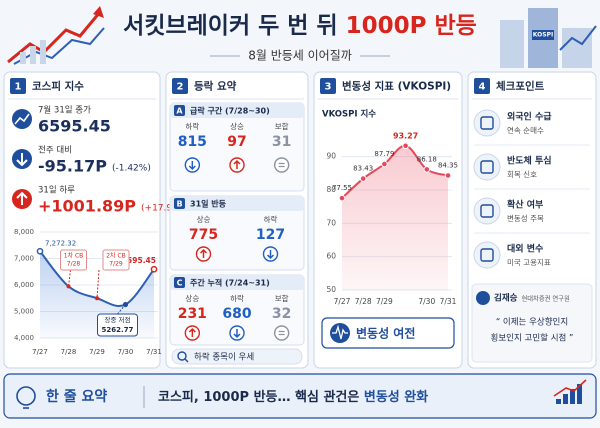 The height and width of the screenshot is (428, 600). I want to click on kospi-sign: KOSPI, so click(543, 35).